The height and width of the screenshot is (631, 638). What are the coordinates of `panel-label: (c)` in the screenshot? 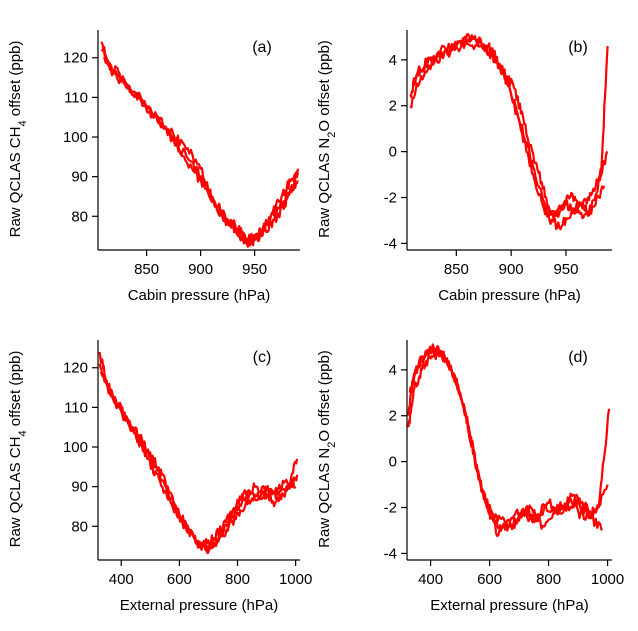 It's located at (262, 357).